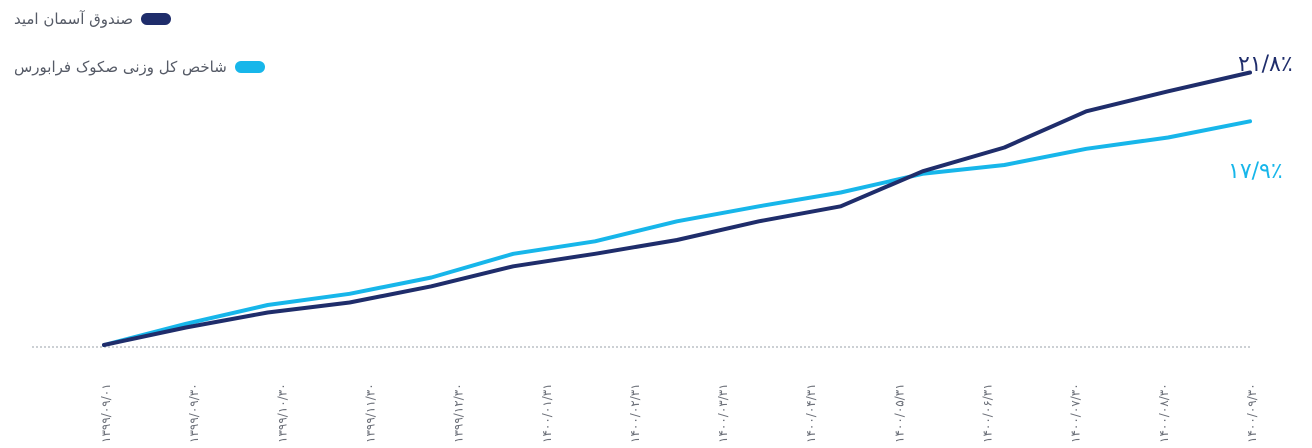  I want to click on x-tick-label: ۱۴۰۰/۰۸/۳۰, so click(1164, 413).